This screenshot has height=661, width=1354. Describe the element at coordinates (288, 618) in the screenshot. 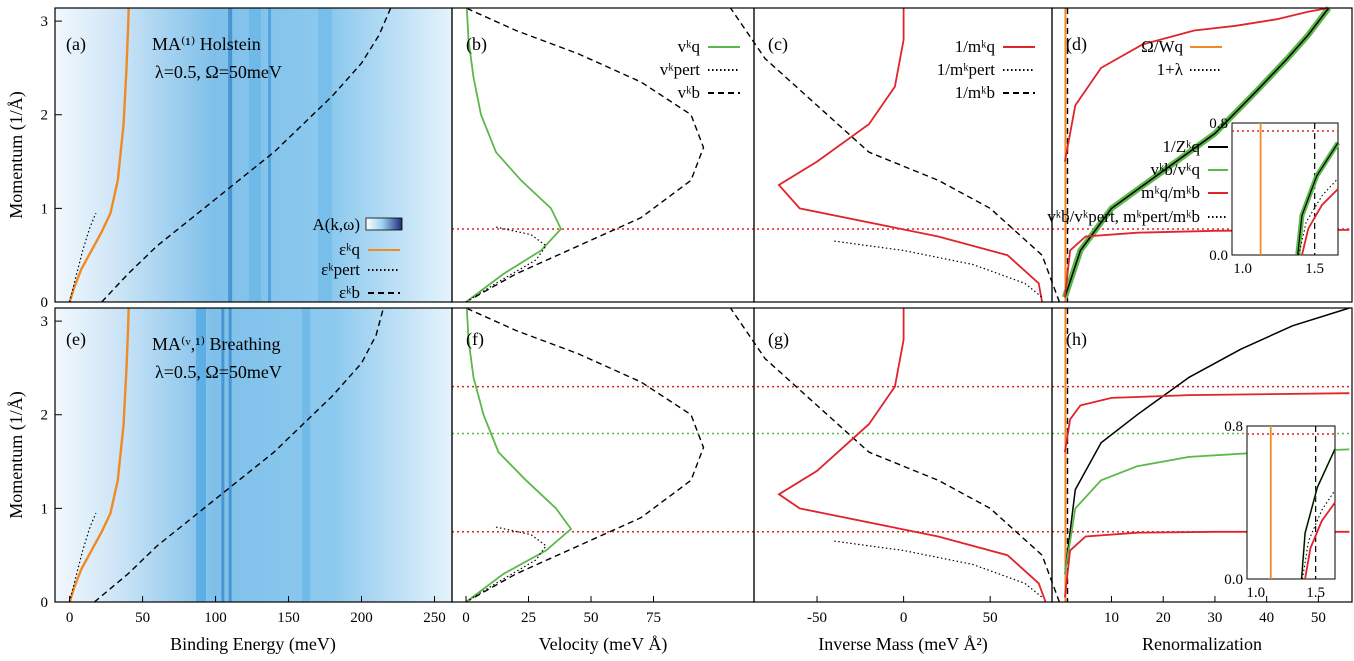

I see `xtick-label: 150` at that location.